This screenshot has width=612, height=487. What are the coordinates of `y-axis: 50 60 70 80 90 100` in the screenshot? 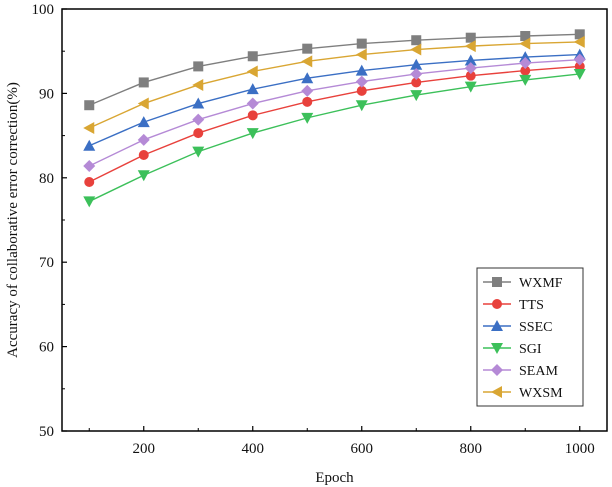 It's located at (49, 221).